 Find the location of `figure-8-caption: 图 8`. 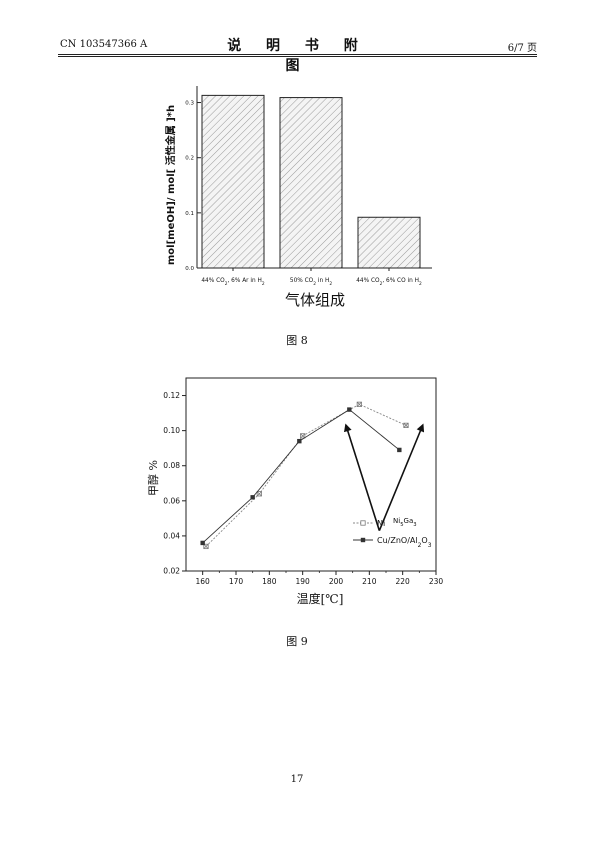

figure-8-caption: 图 8 is located at coordinates (297, 340).